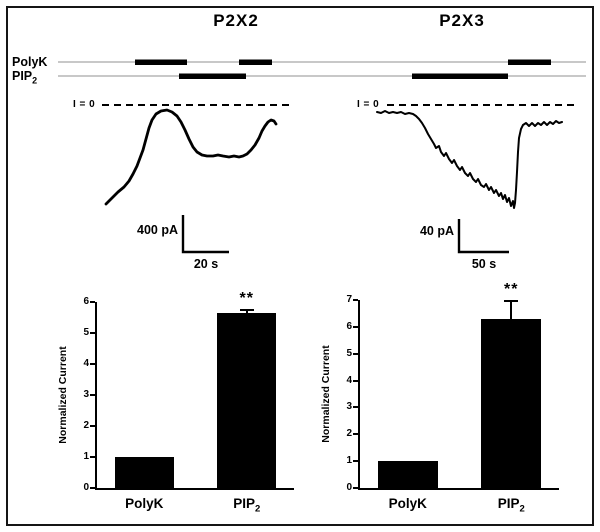 The image size is (600, 532). I want to click on scale-amplitude-label-p2x3: 40 pA, so click(436, 231).